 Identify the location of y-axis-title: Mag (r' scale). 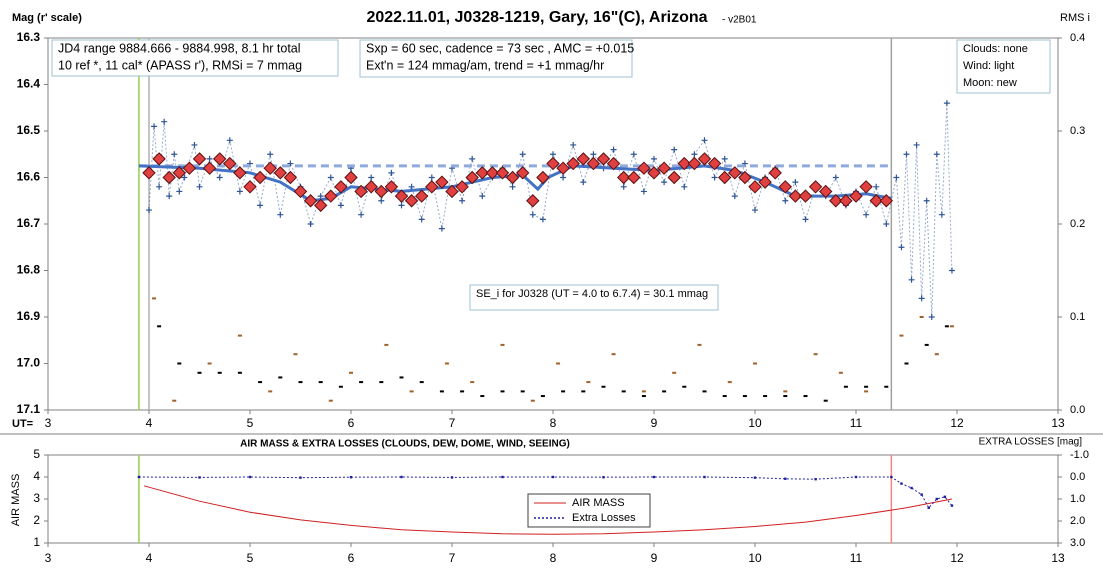
(47, 18).